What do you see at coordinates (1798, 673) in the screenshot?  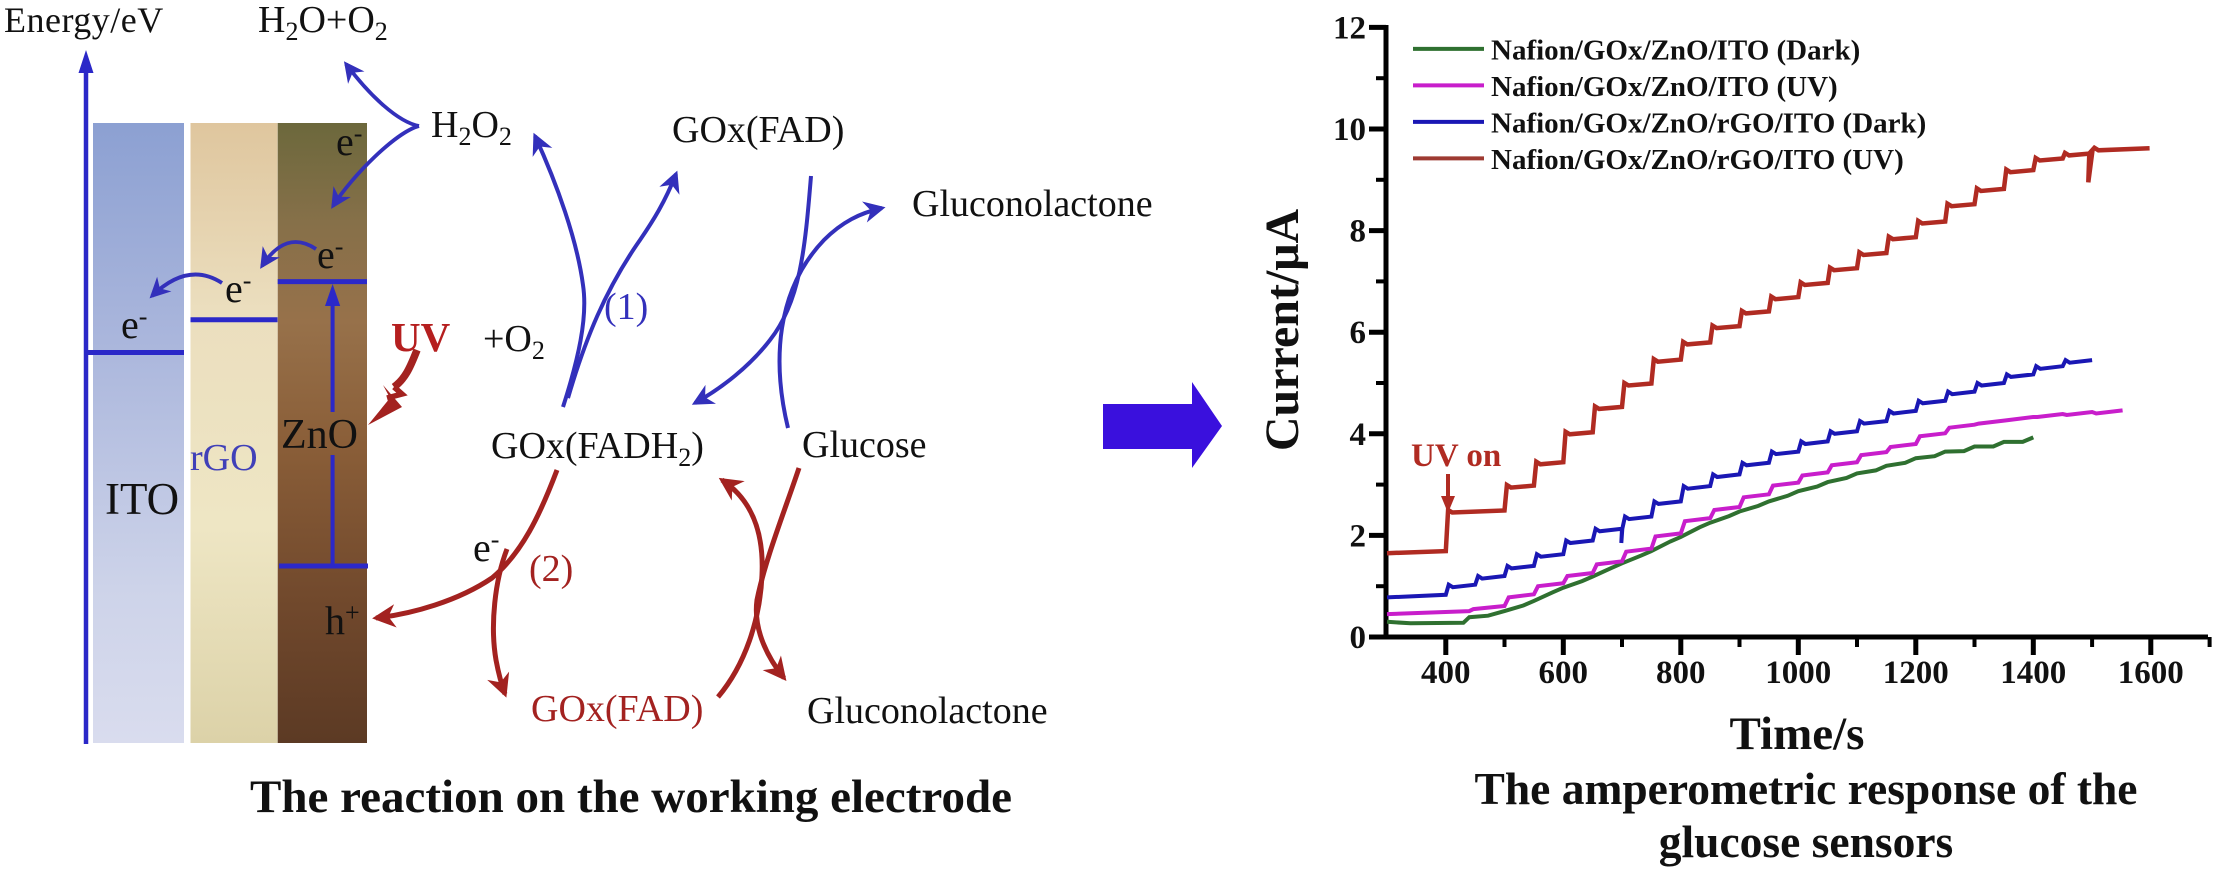 I see `svg-text: 1000` at bounding box center [1798, 673].